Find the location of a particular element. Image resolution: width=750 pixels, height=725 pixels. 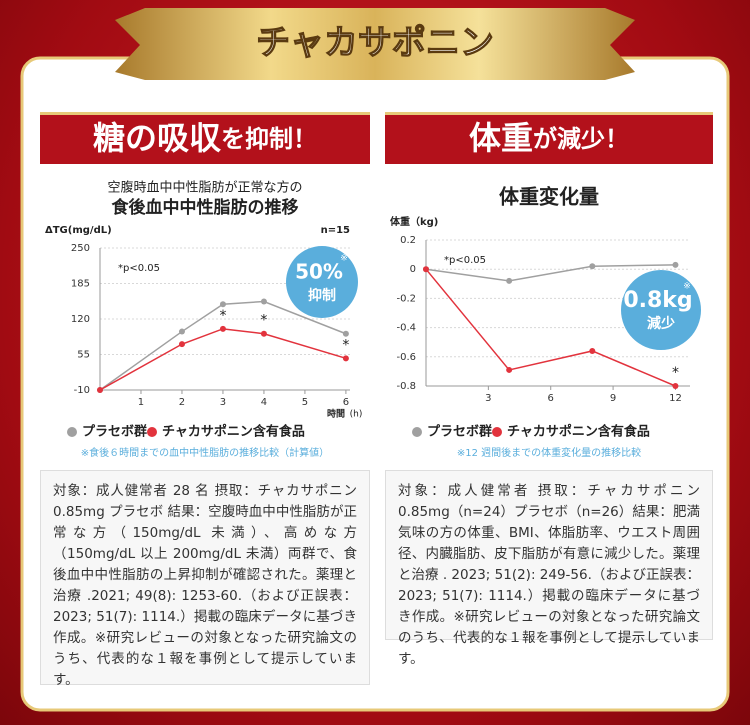

x-tick-label: 9 is located at coordinates (613, 398).